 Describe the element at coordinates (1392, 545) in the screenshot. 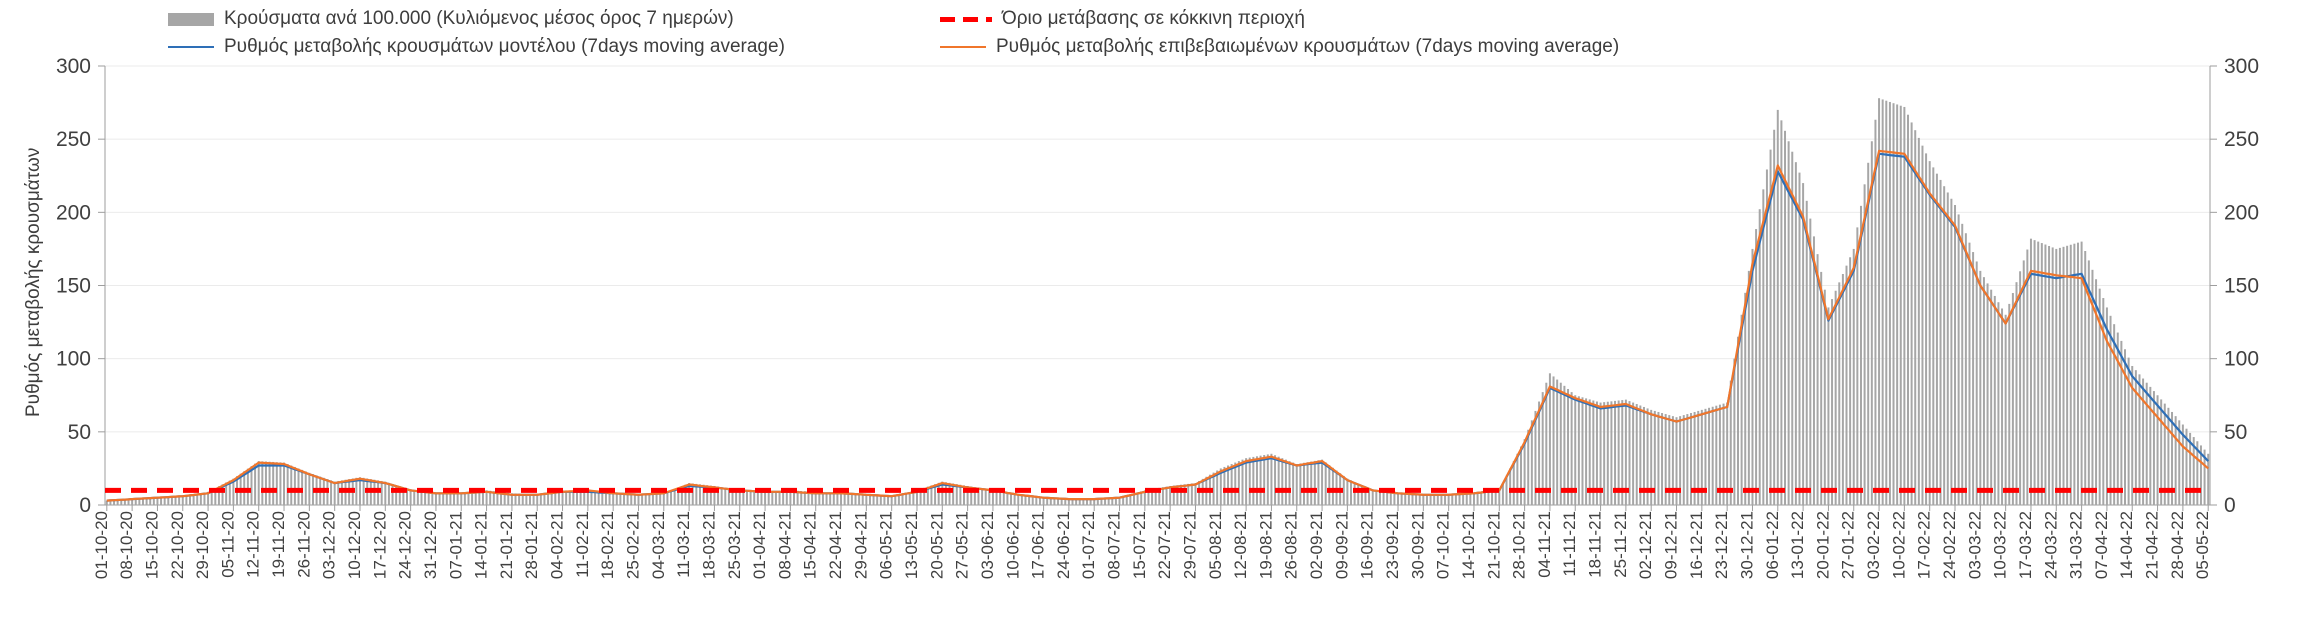

I see `x-tick-label: 23-09-21` at that location.